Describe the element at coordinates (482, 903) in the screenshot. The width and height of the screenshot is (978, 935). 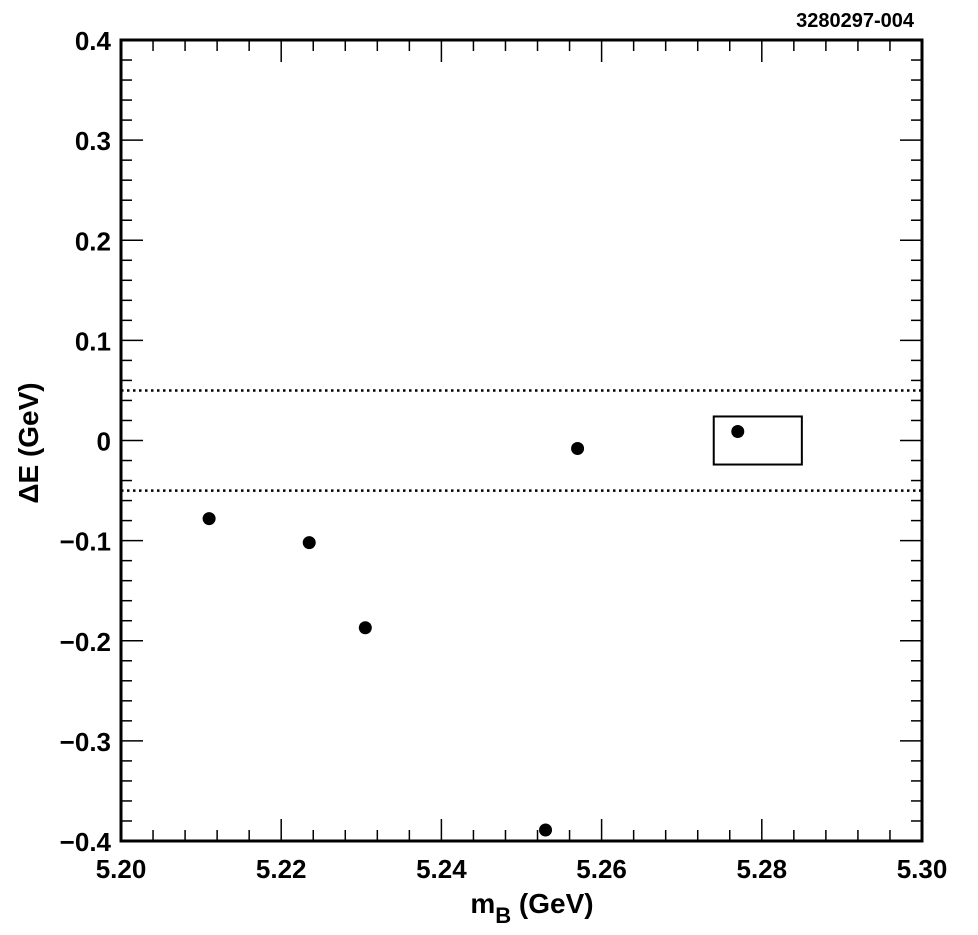
I see `x-axis-title-main: m` at that location.